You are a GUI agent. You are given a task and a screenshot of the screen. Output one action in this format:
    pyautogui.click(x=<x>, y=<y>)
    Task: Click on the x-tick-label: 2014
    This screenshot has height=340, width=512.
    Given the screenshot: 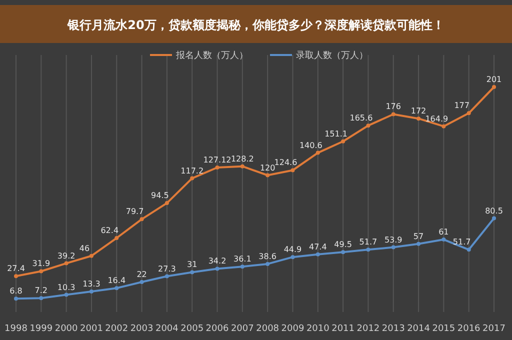 What is the action you would take?
    pyautogui.click(x=418, y=329)
    